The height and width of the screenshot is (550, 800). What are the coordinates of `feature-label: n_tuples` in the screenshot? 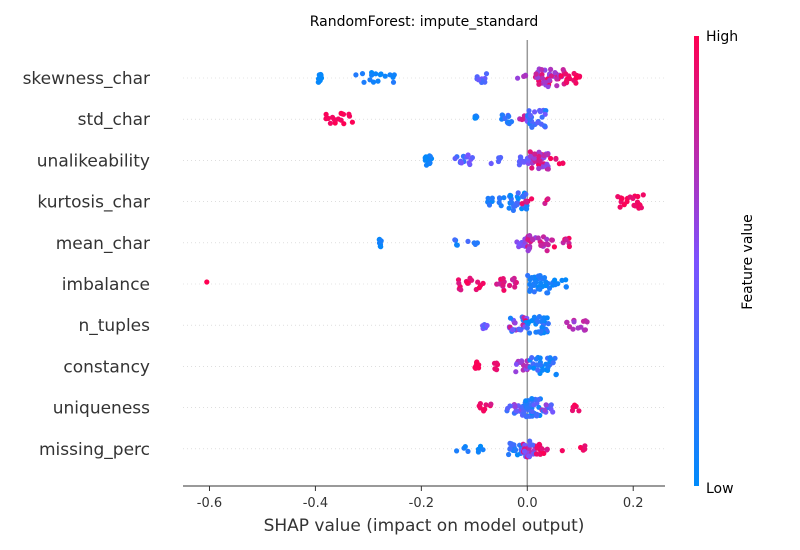 It's located at (114, 326).